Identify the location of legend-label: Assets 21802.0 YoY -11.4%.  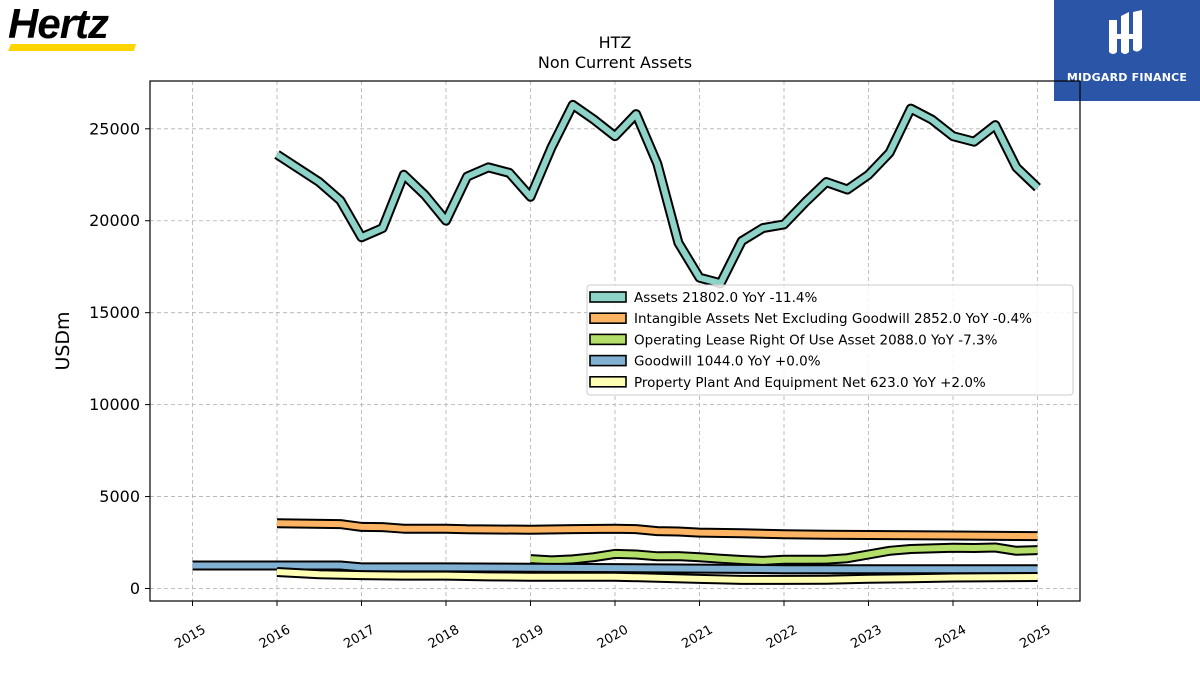
(726, 298).